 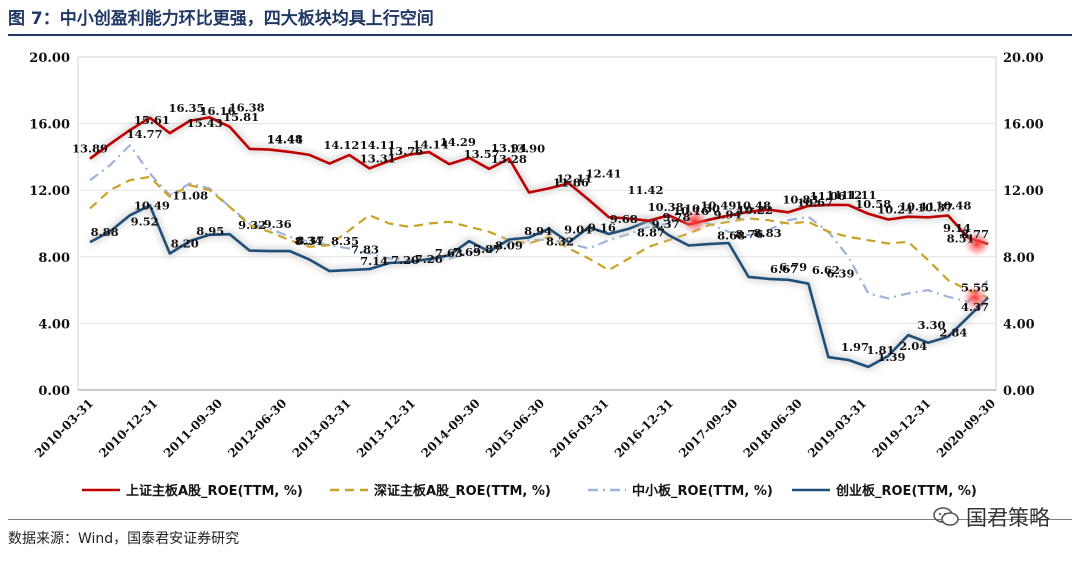 I want to click on x-tick-label: 2017-09-30, so click(x=708, y=428).